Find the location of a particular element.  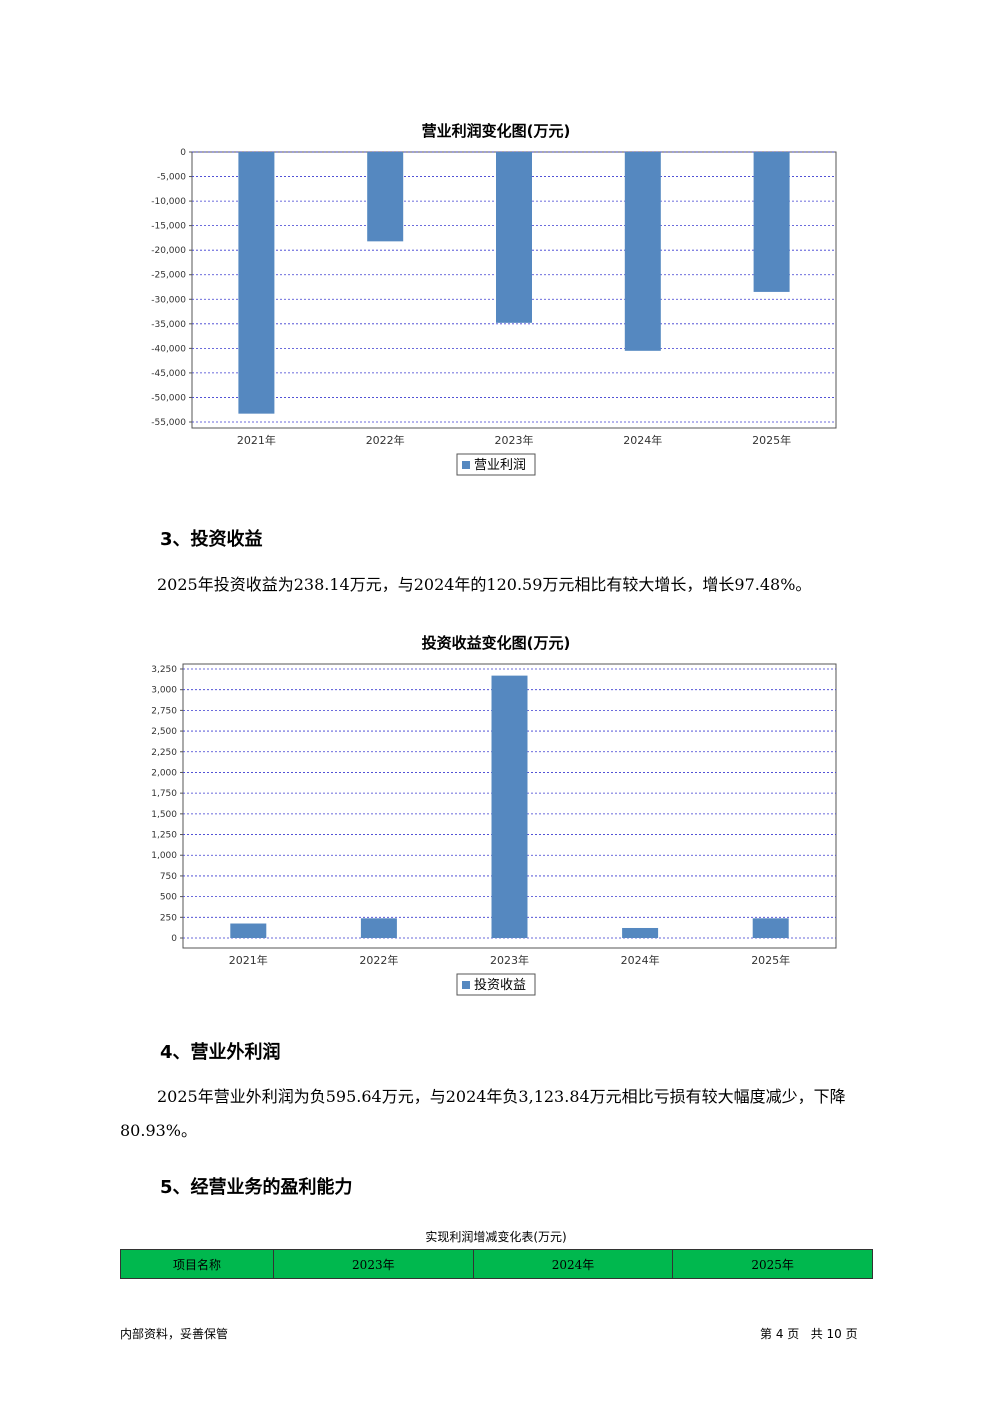

y-tick-label: 2,250 is located at coordinates (164, 753).